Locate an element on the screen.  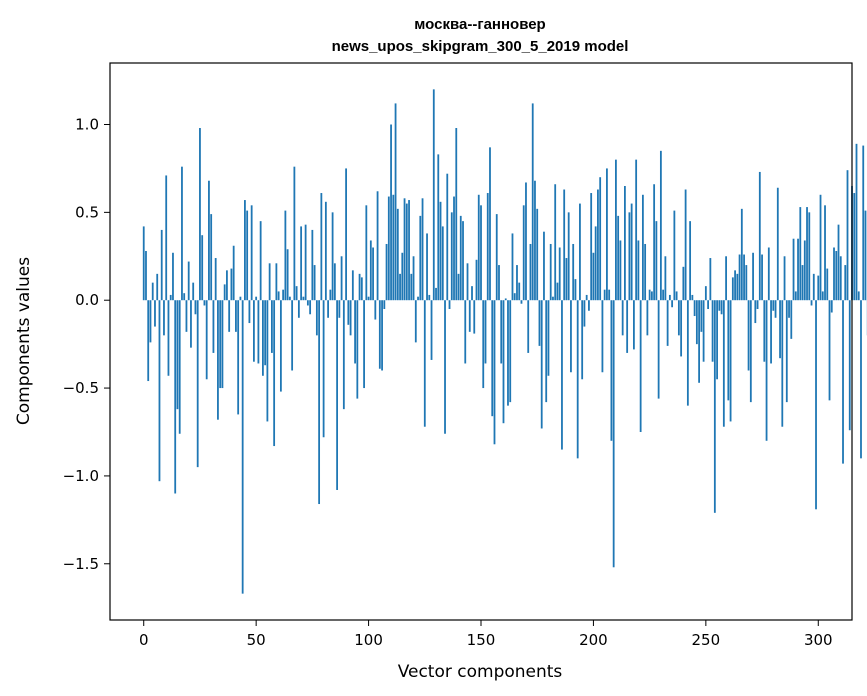
x-tick-label-100: 100 is located at coordinates (368, 640).